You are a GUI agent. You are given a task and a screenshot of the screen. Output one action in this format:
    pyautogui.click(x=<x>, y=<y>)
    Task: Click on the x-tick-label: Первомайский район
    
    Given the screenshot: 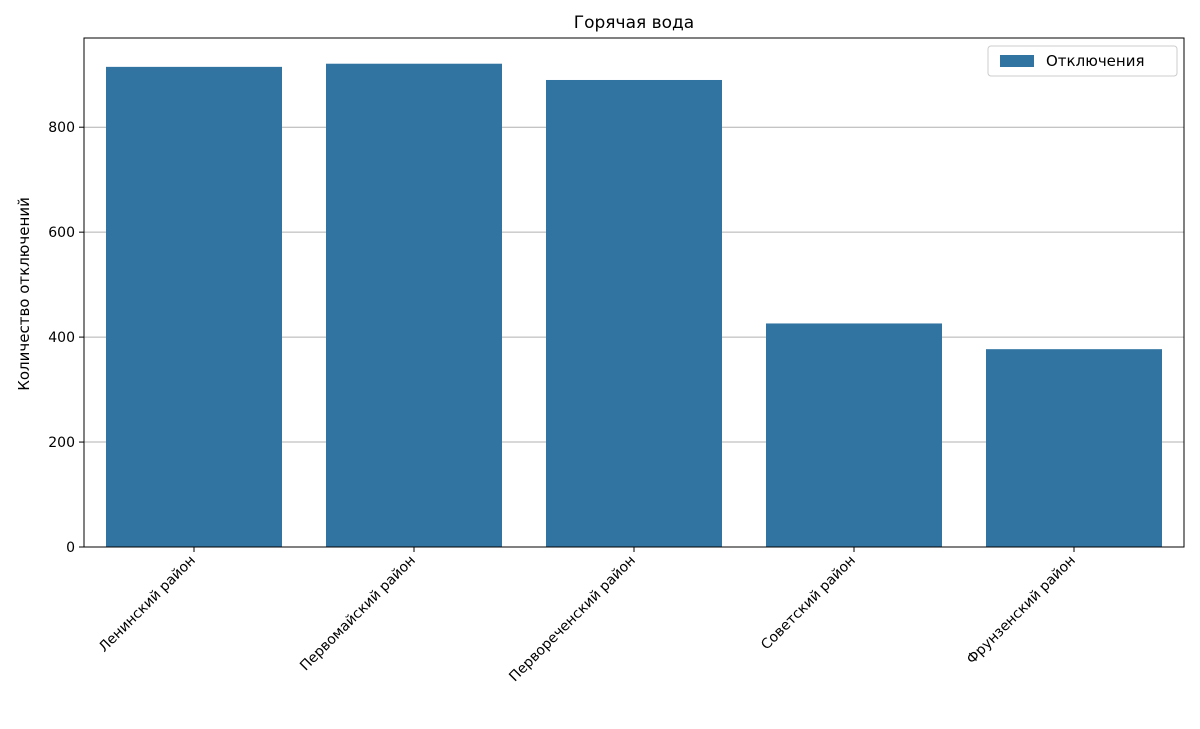 What is the action you would take?
    pyautogui.click(x=358, y=614)
    